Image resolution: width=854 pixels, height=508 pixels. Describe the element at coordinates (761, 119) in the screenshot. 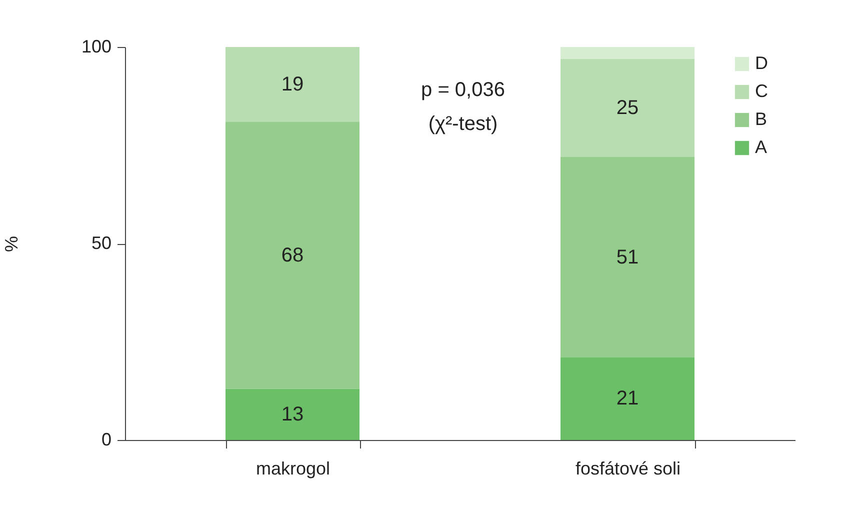

I see `legend-label: B` at that location.